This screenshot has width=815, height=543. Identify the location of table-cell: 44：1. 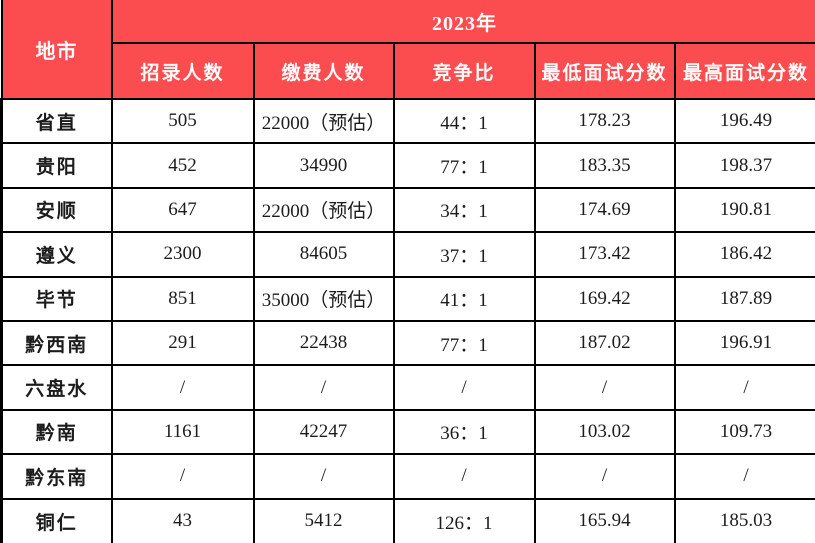
(464, 121).